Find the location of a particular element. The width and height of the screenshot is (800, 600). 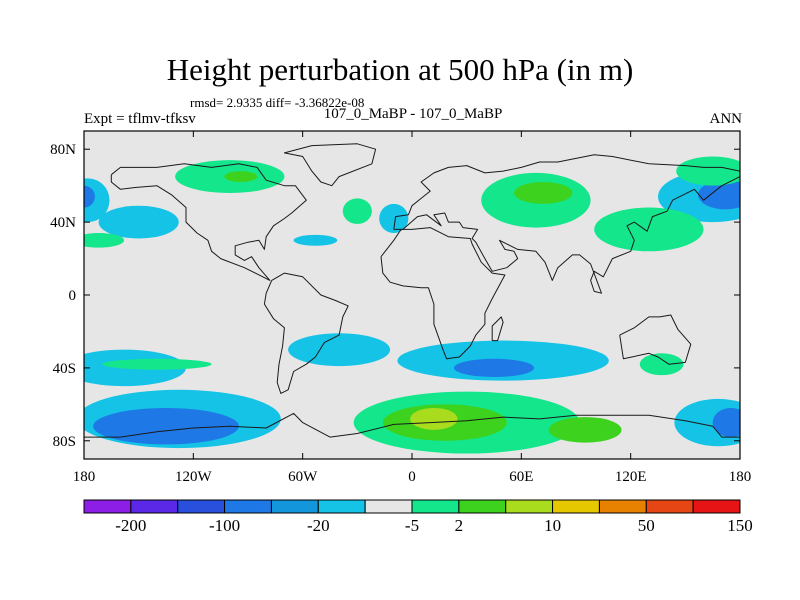

lat-tick-label: 40S is located at coordinates (64, 369).